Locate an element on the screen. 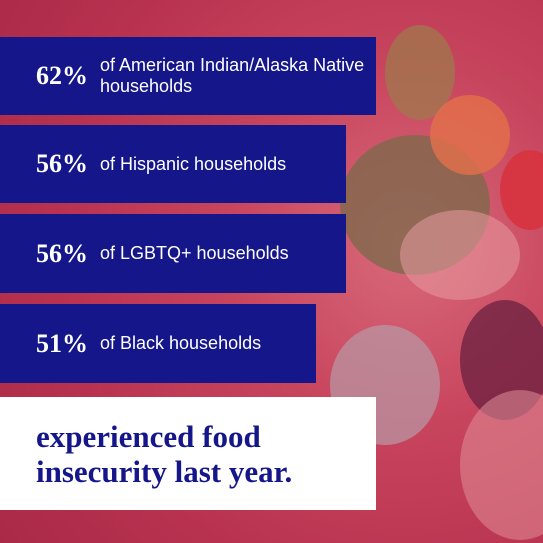 This screenshot has height=543, width=543. tomato is located at coordinates (521, 190).